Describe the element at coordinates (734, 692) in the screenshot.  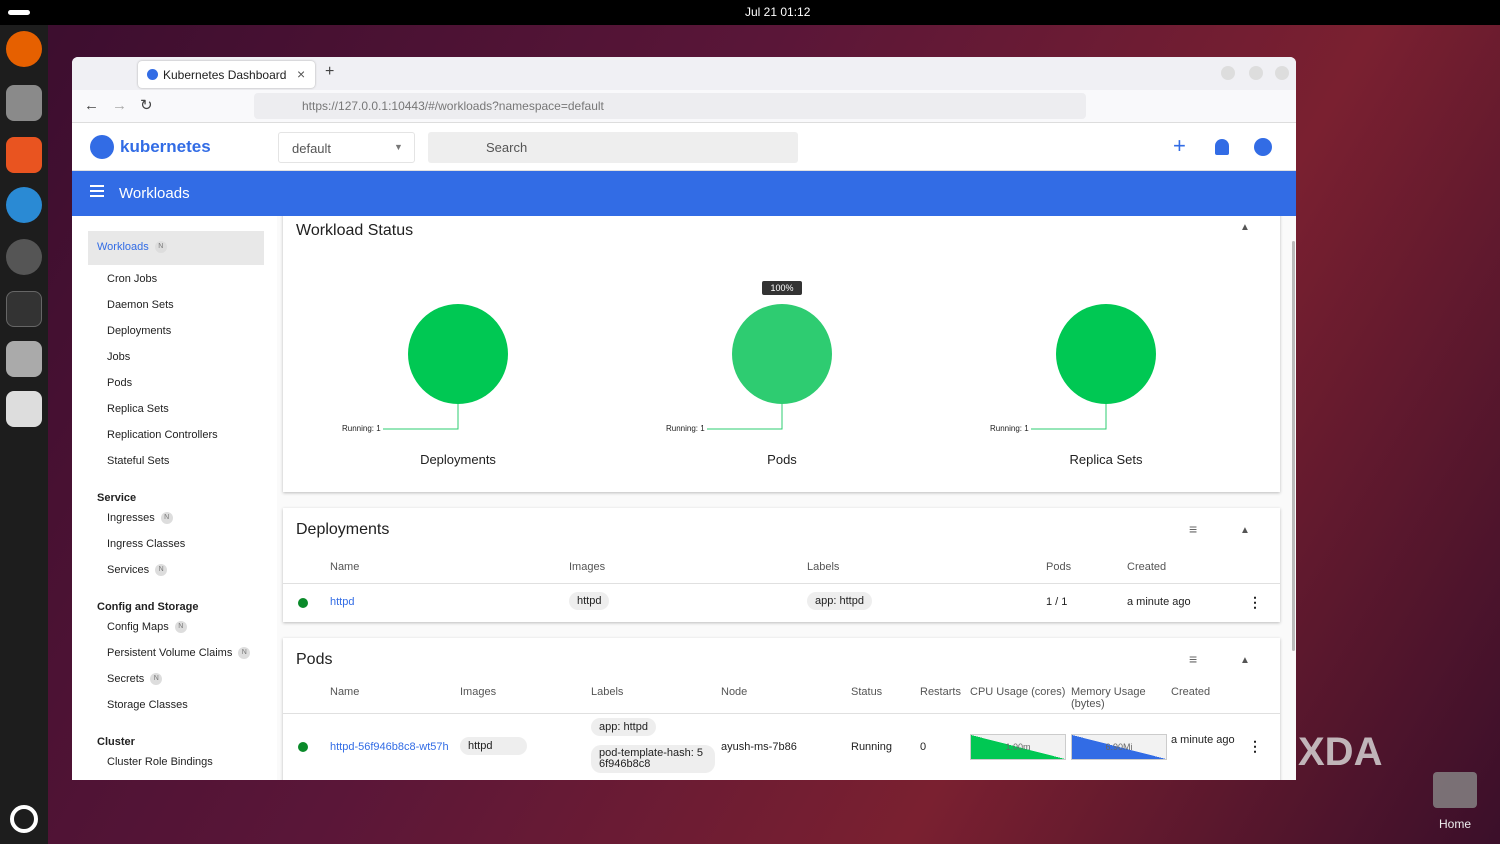
I see `column-header: Node` at that location.